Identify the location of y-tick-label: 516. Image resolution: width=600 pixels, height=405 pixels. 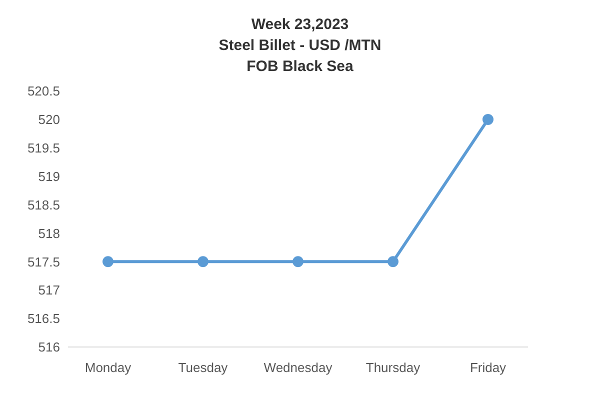
(49, 347).